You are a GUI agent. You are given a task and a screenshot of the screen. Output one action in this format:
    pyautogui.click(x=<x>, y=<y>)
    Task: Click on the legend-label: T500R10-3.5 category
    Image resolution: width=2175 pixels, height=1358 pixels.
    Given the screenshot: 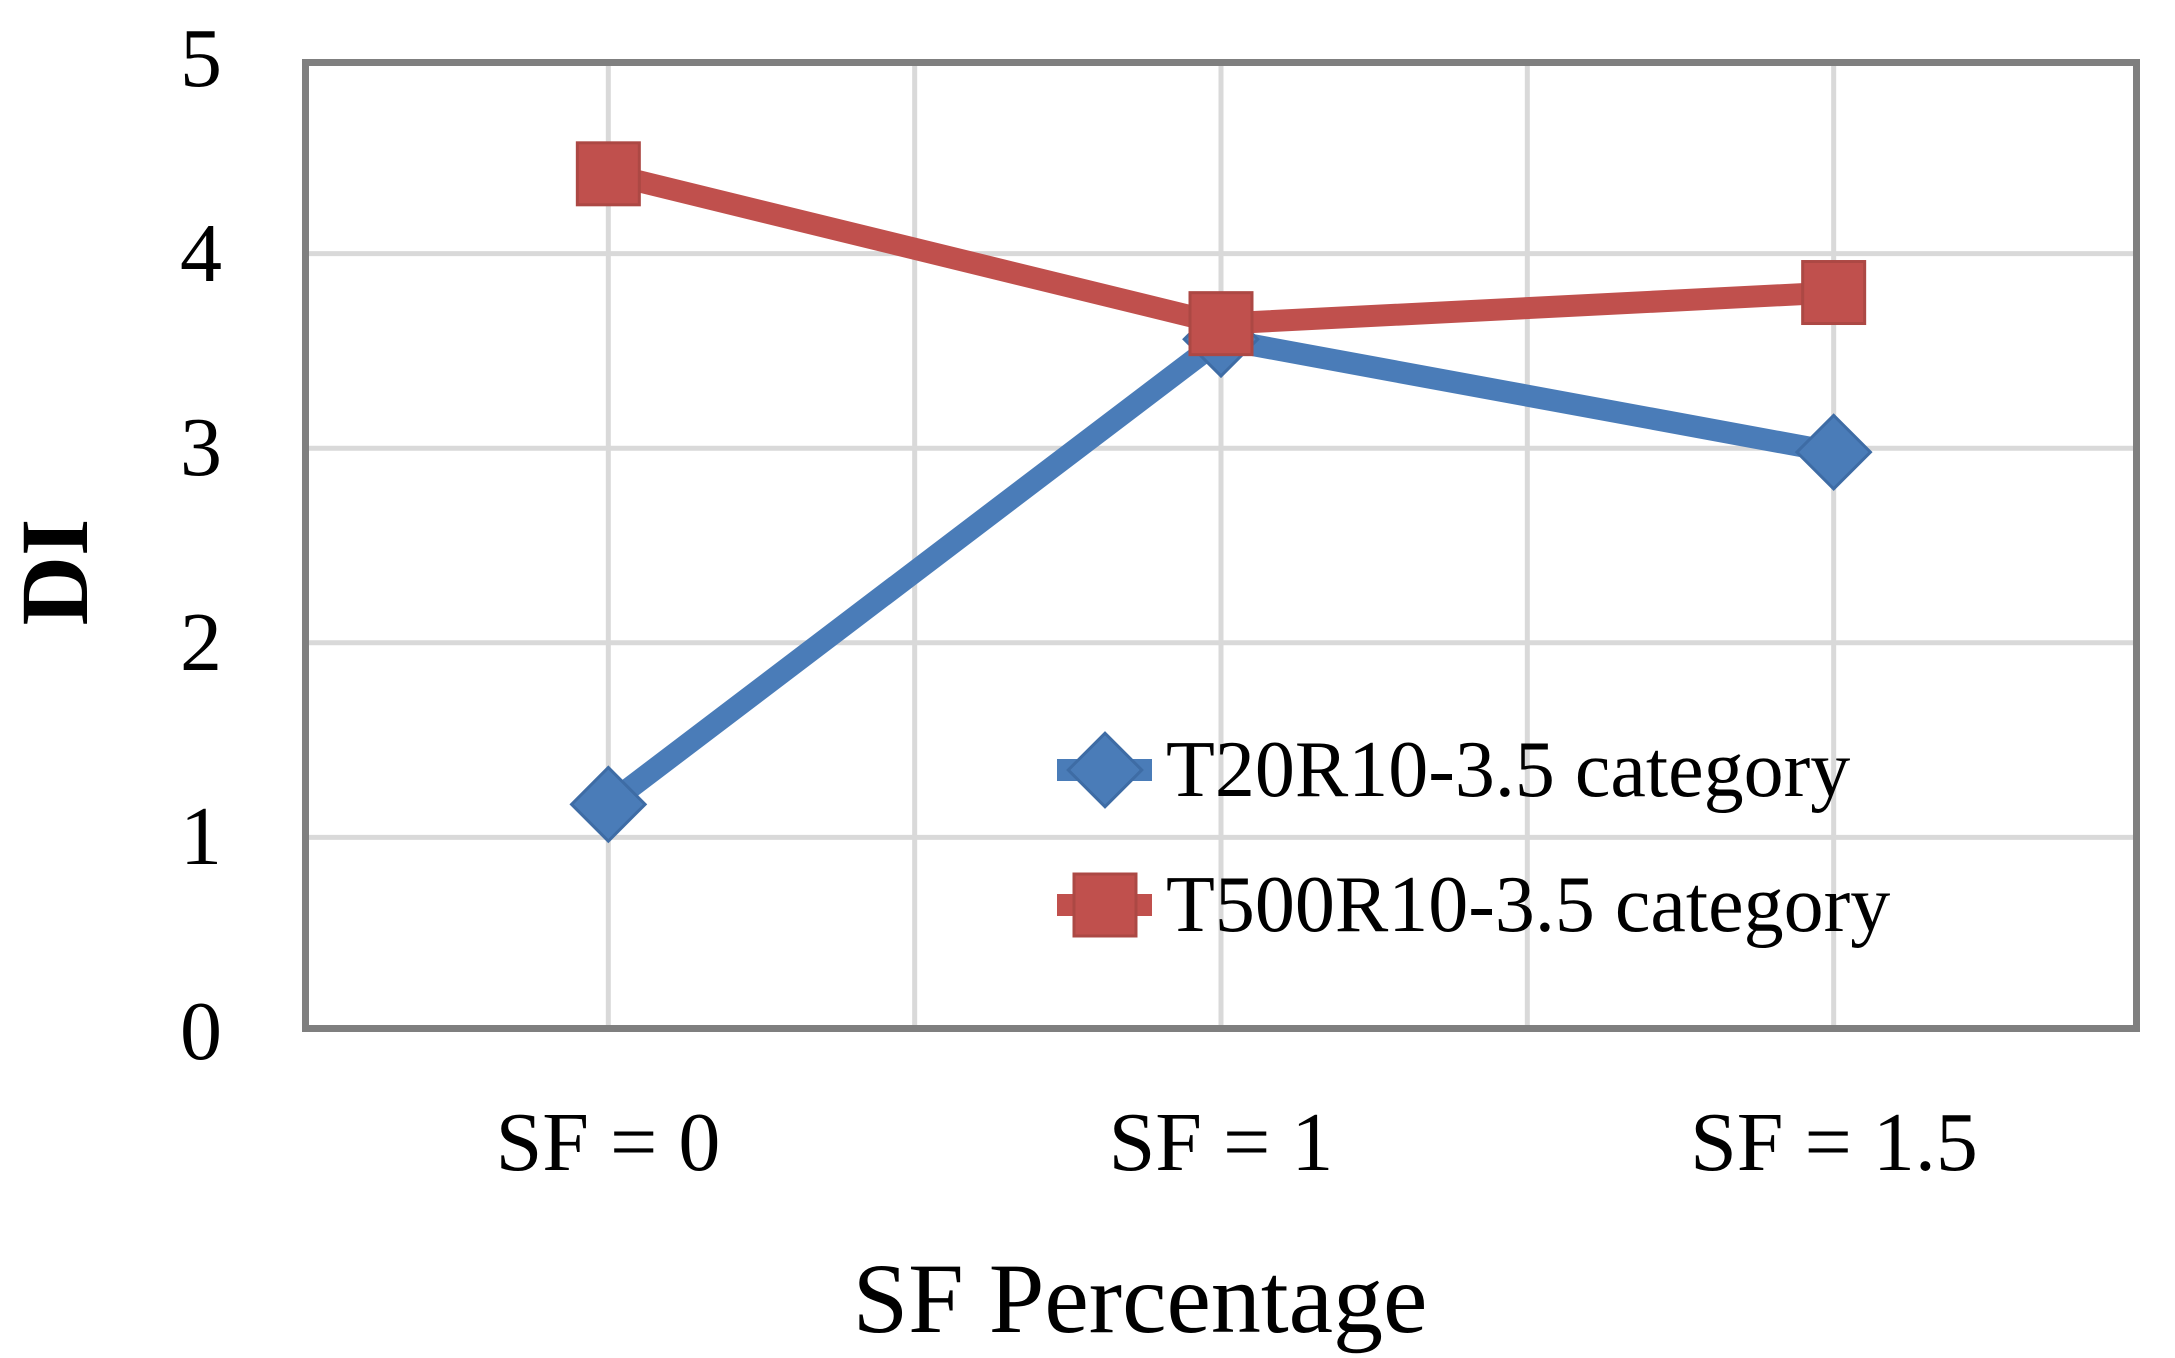 What is the action you would take?
    pyautogui.click(x=1528, y=905)
    